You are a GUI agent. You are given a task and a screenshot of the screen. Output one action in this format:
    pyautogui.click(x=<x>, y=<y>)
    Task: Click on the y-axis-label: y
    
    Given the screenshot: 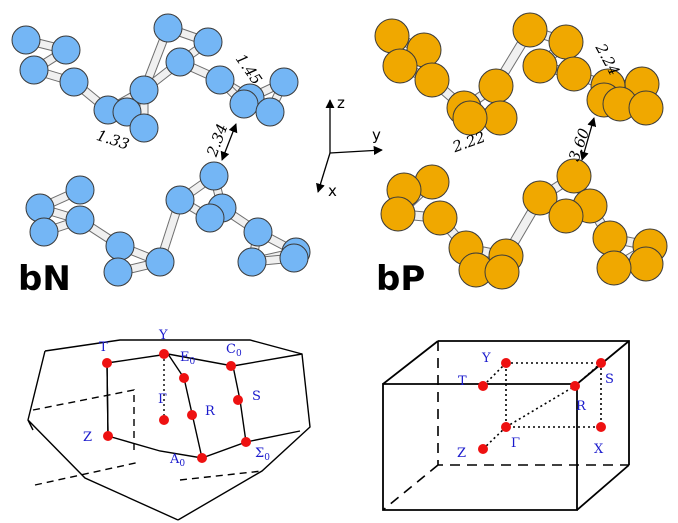 What is the action you would take?
    pyautogui.click(x=376, y=135)
    